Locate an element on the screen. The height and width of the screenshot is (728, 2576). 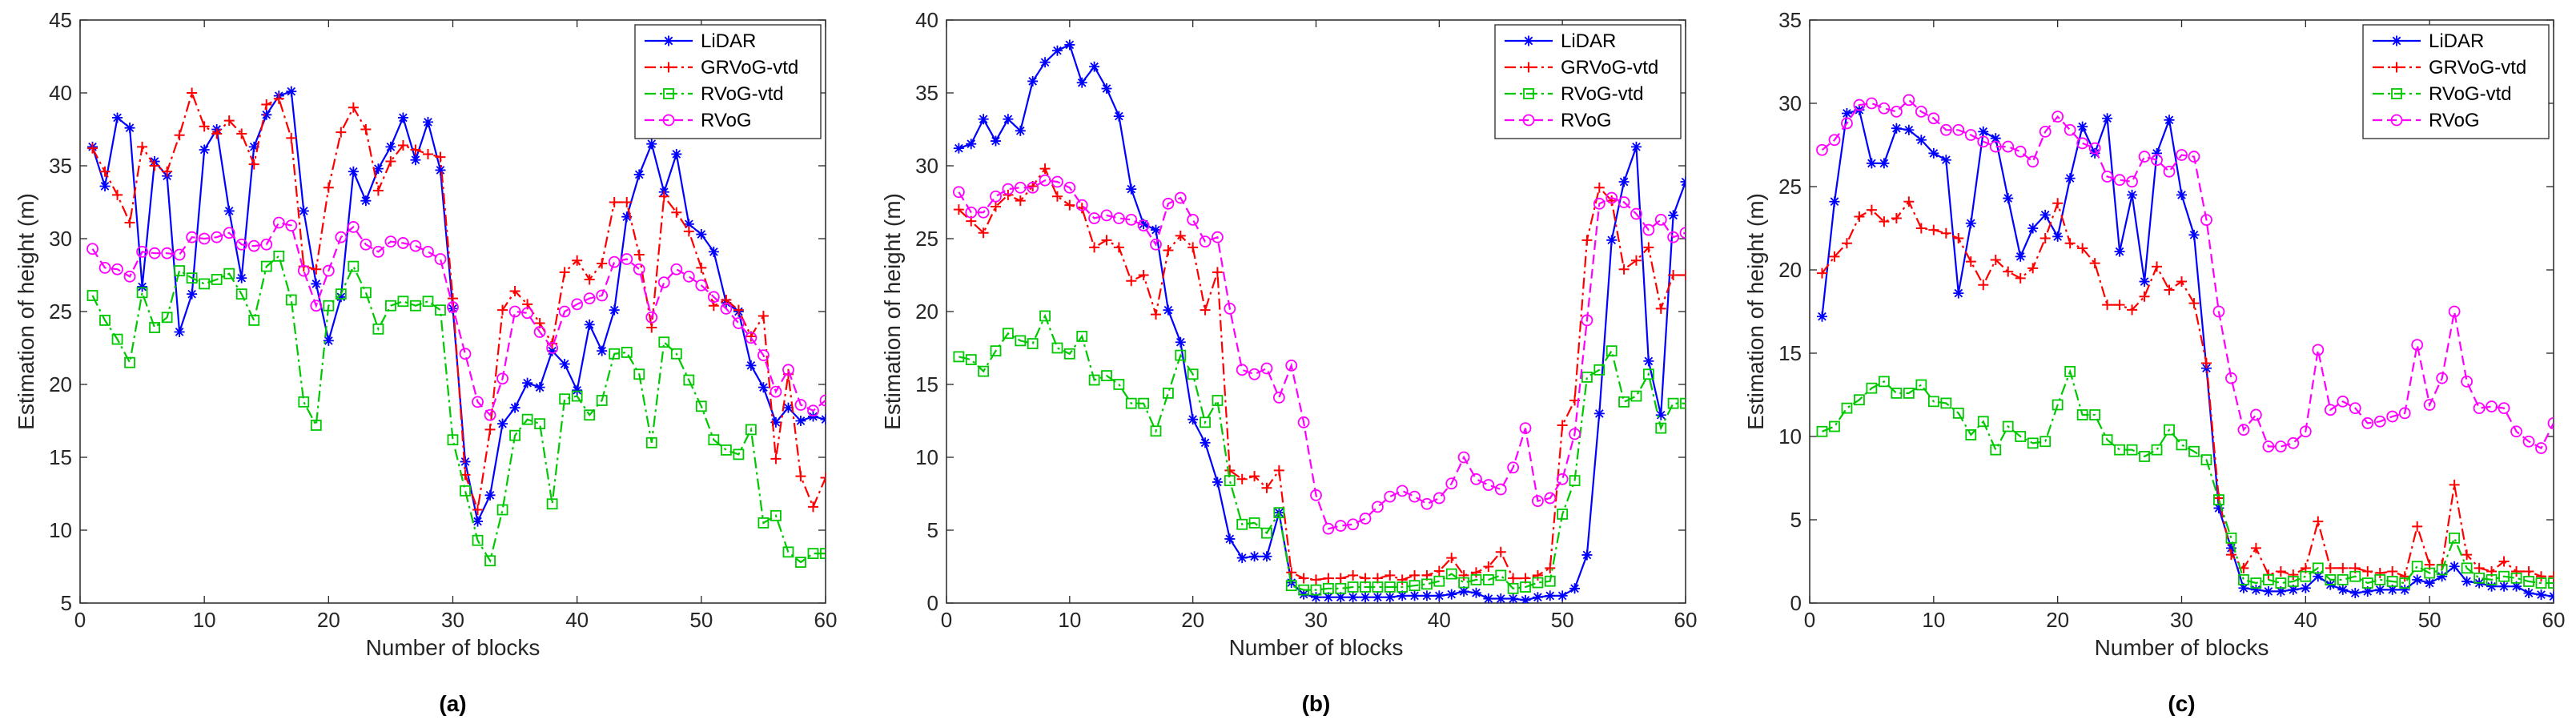
x-tick-label: 0 is located at coordinates (80, 620).